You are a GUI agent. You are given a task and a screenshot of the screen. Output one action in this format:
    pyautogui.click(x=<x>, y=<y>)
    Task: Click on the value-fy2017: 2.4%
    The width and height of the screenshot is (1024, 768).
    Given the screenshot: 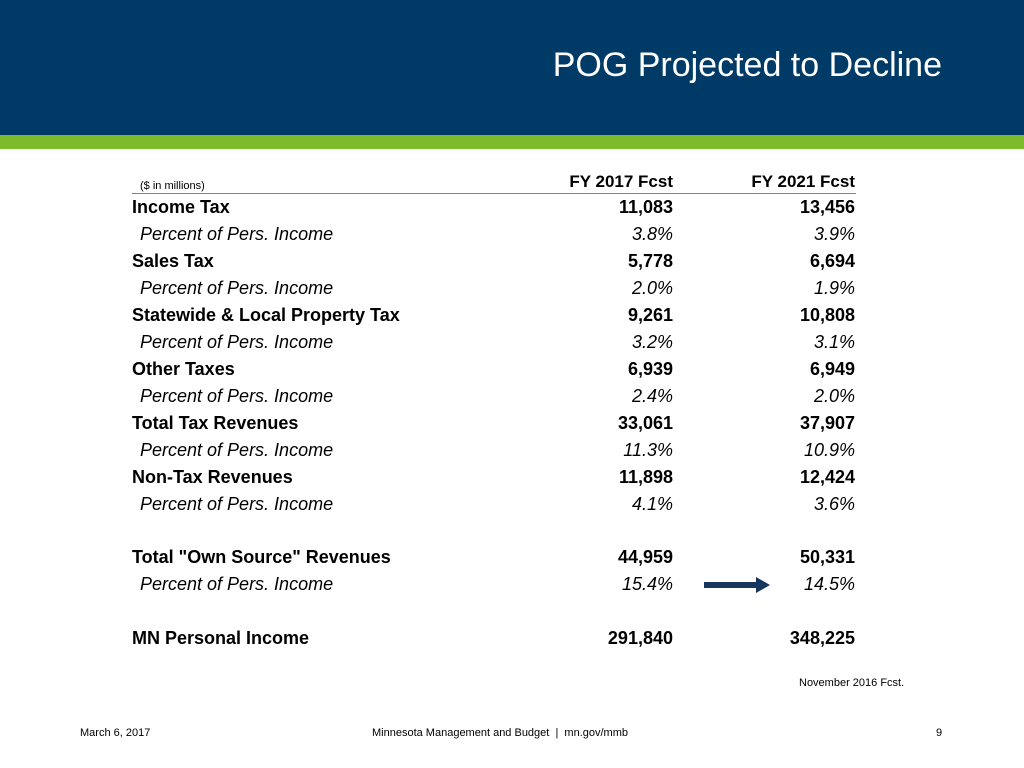 What is the action you would take?
    pyautogui.click(x=652, y=396)
    